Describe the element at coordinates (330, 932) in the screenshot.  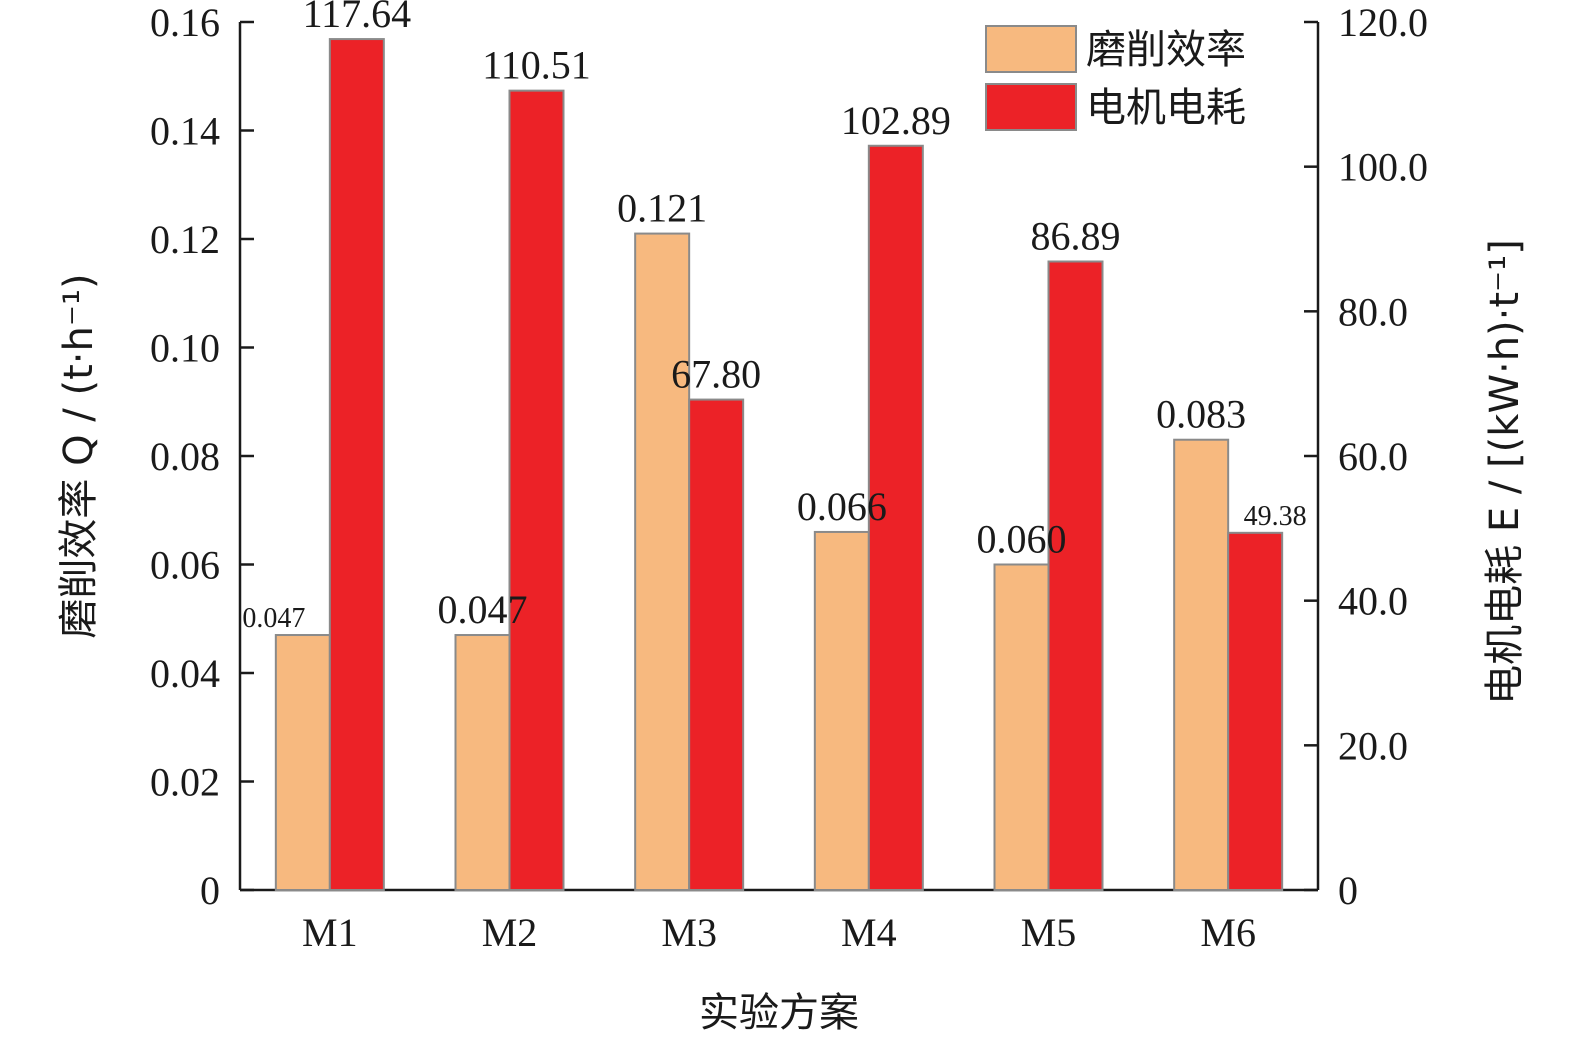
I see `x-tick-label: M1` at that location.